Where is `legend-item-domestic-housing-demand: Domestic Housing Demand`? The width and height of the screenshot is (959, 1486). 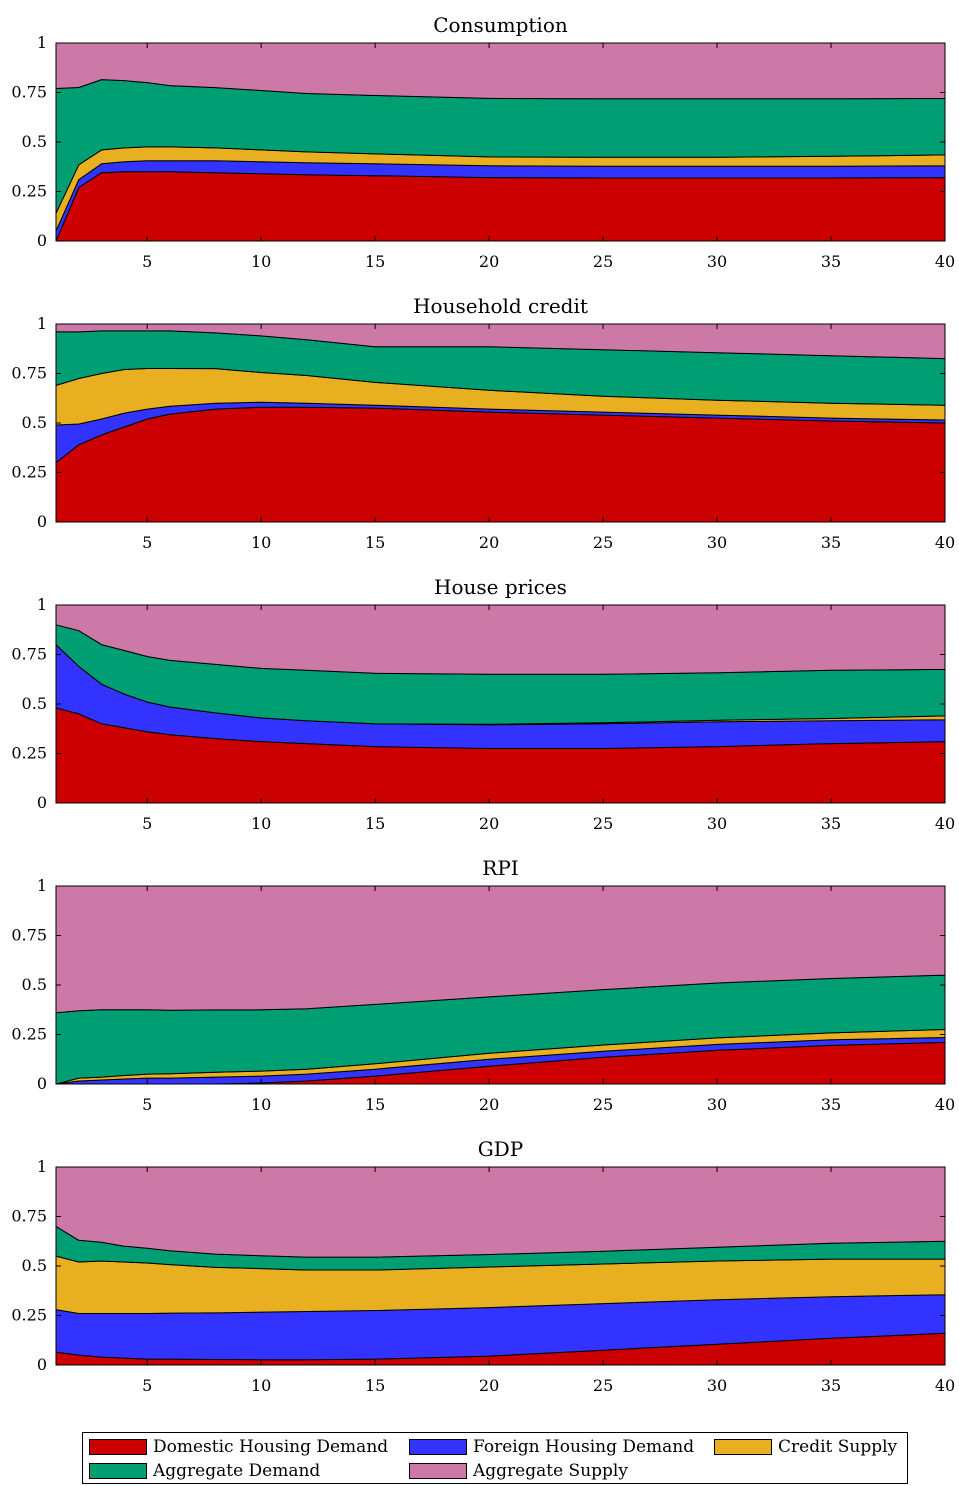 legend-item-domestic-housing-demand: Domestic Housing Demand is located at coordinates (238, 1447).